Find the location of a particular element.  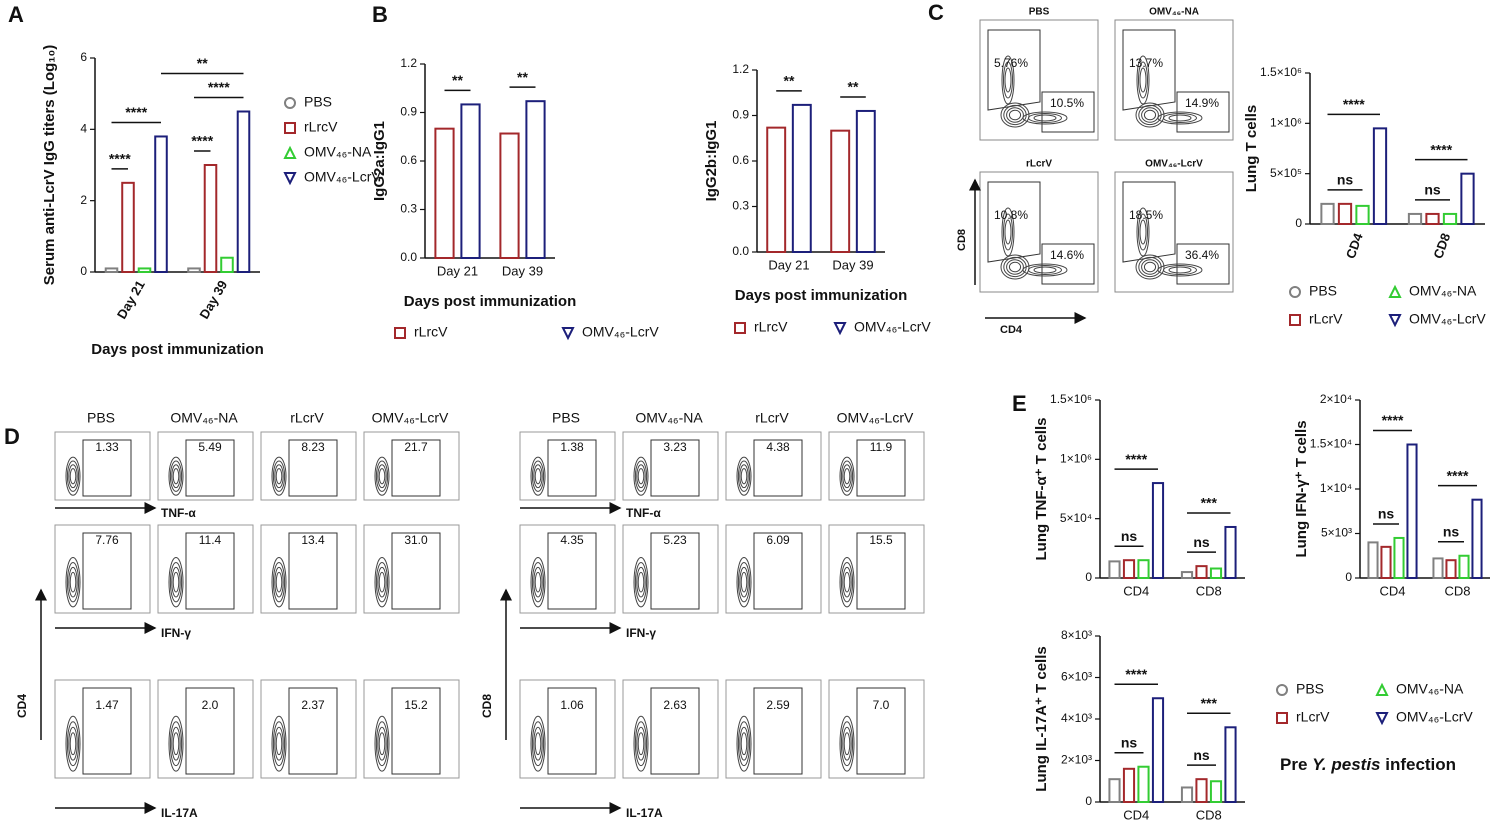

x-tick-label: Day 21 is located at coordinates (788, 264).